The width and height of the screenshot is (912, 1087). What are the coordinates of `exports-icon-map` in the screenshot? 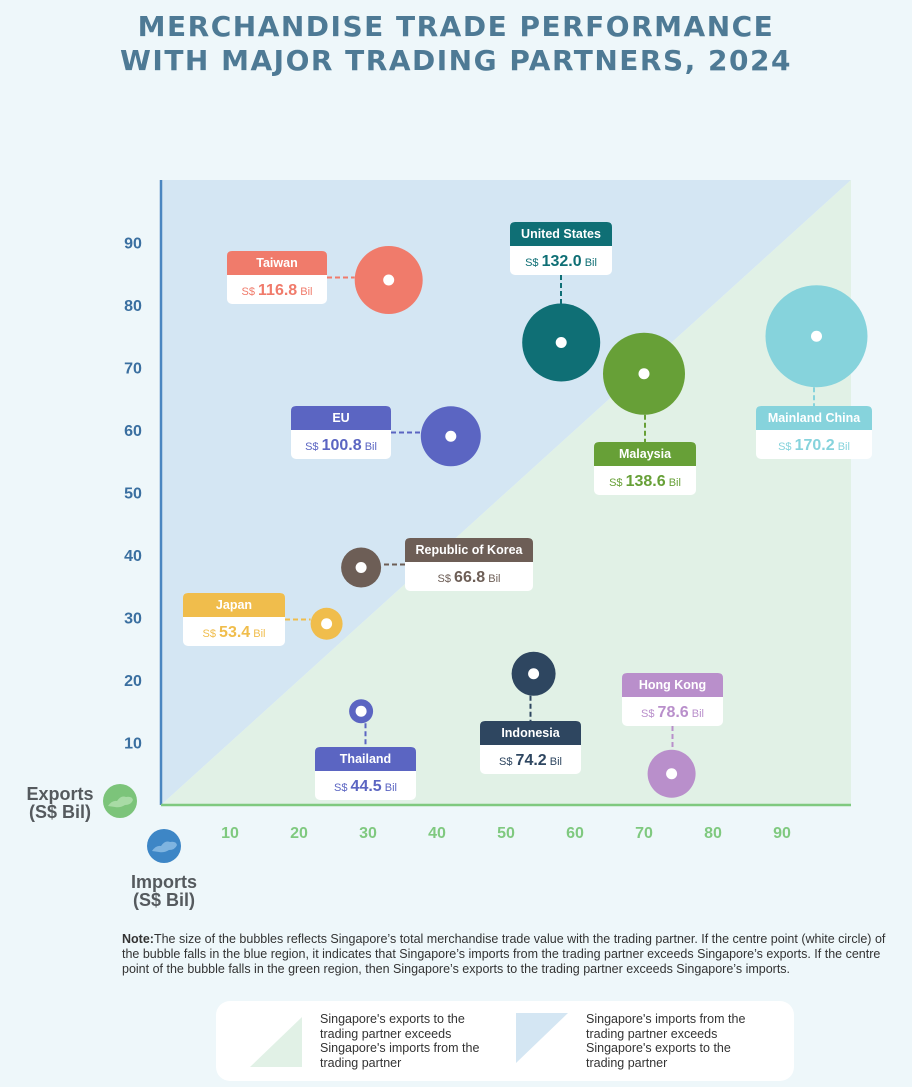 It's located at (120, 802).